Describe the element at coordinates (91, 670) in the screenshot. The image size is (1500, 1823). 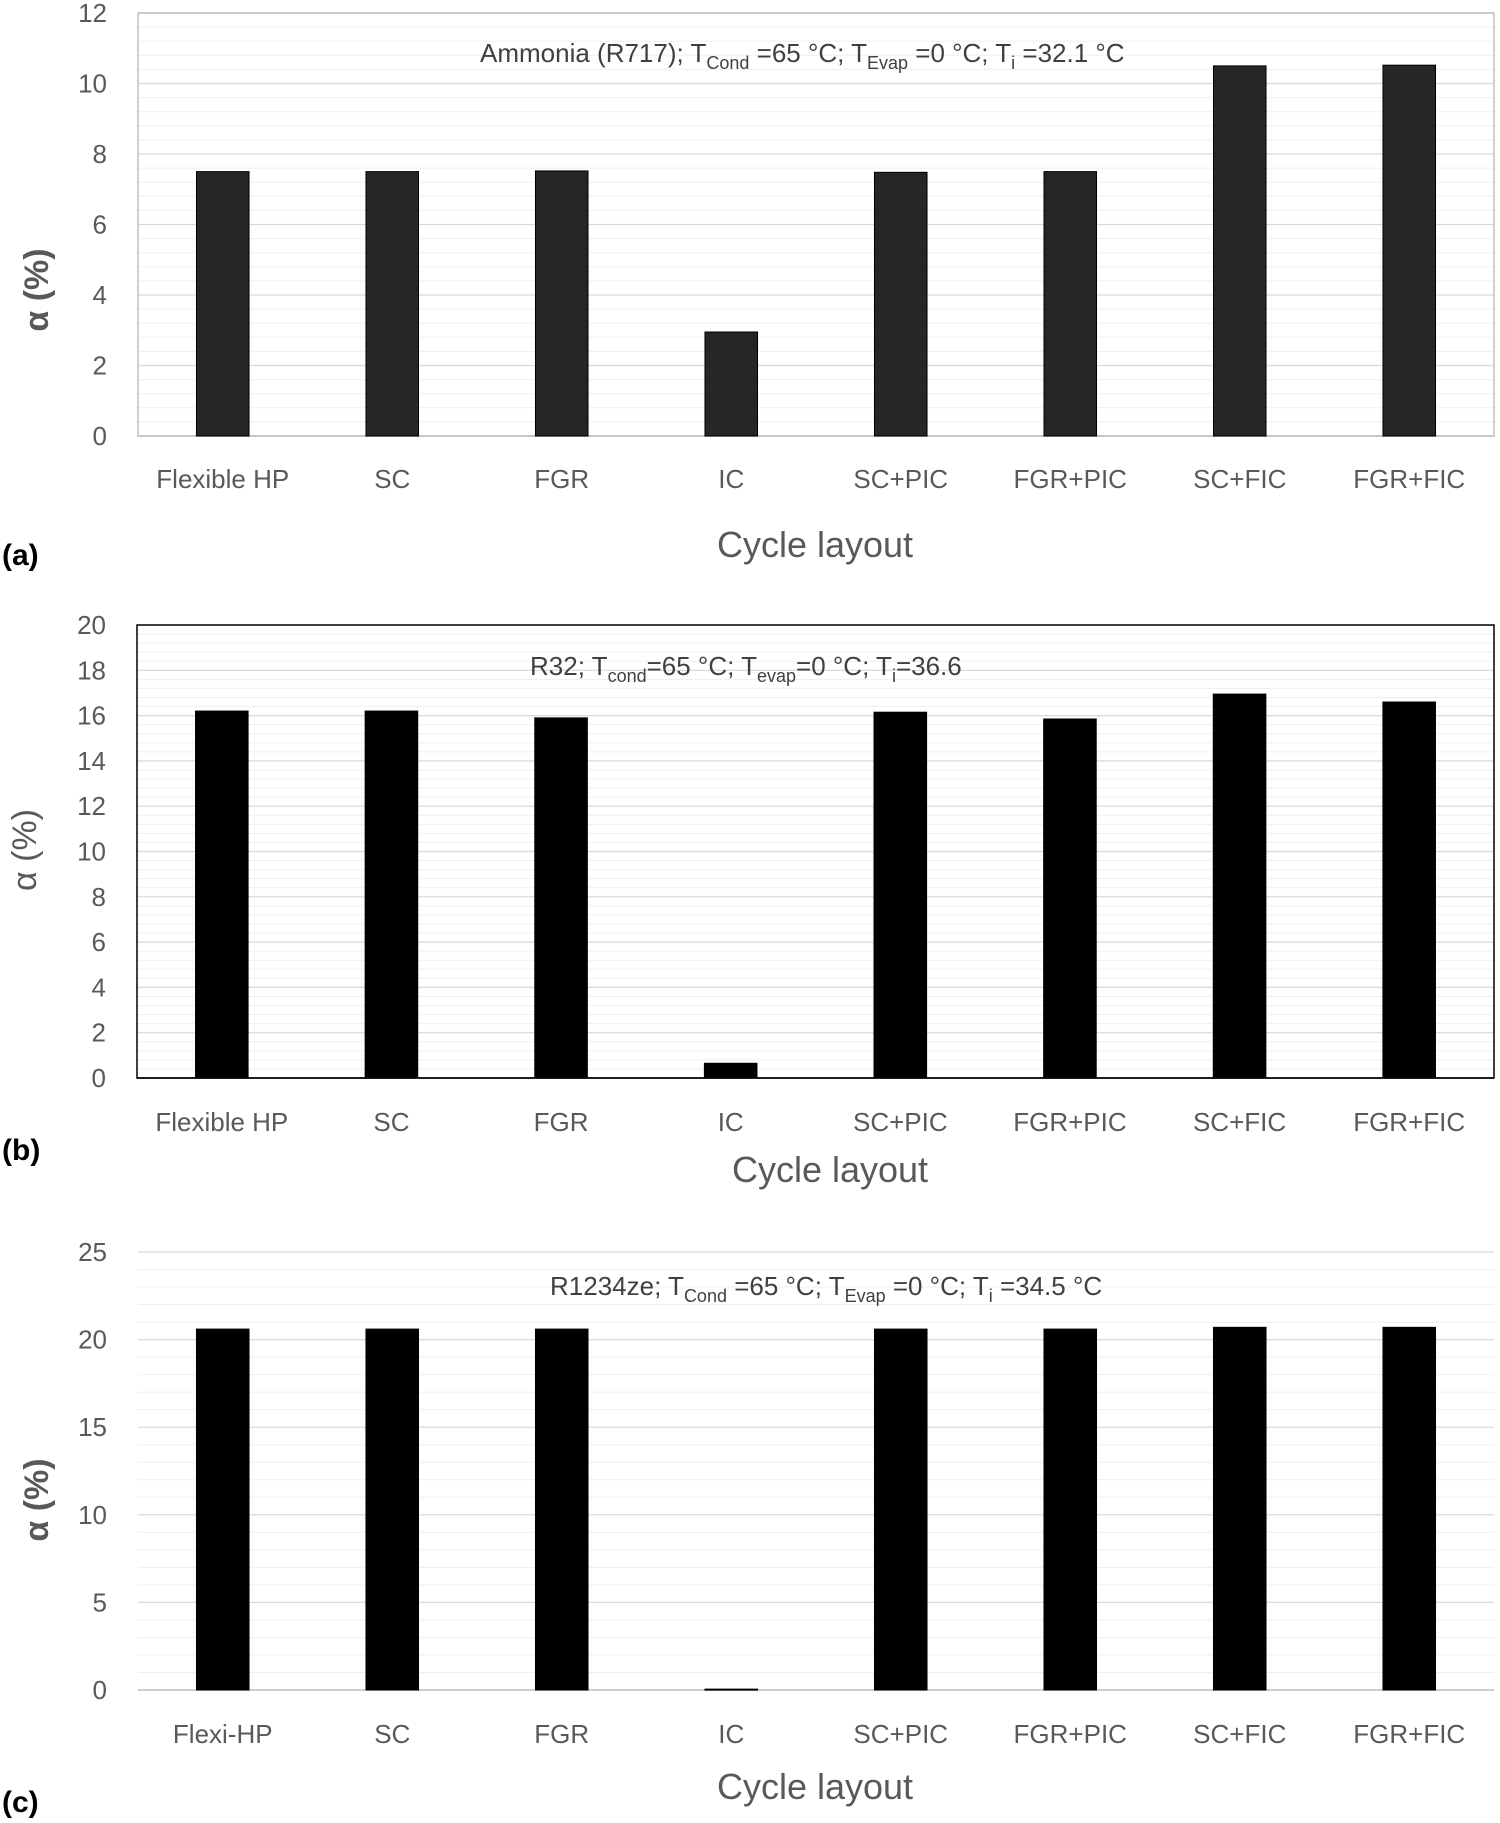
I see `y-tick-label: 18` at that location.